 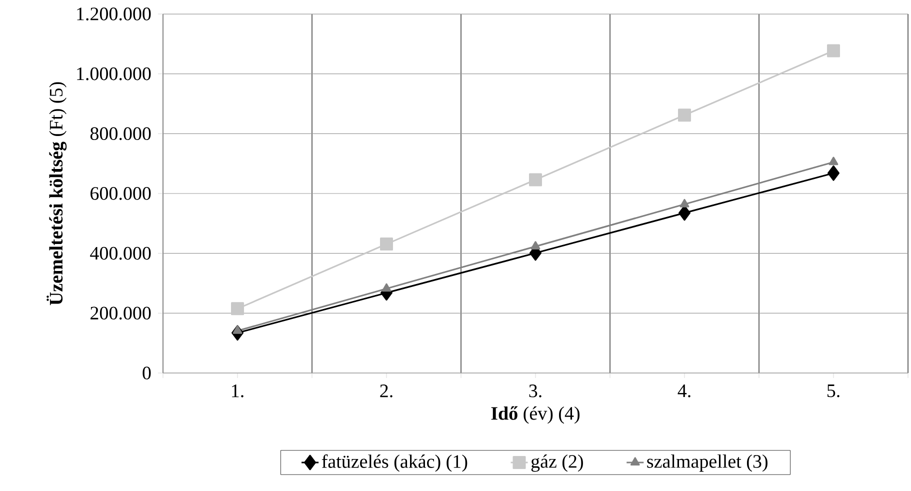 What do you see at coordinates (707, 463) in the screenshot?
I see `legend-label: szalmapellet (3)` at bounding box center [707, 463].